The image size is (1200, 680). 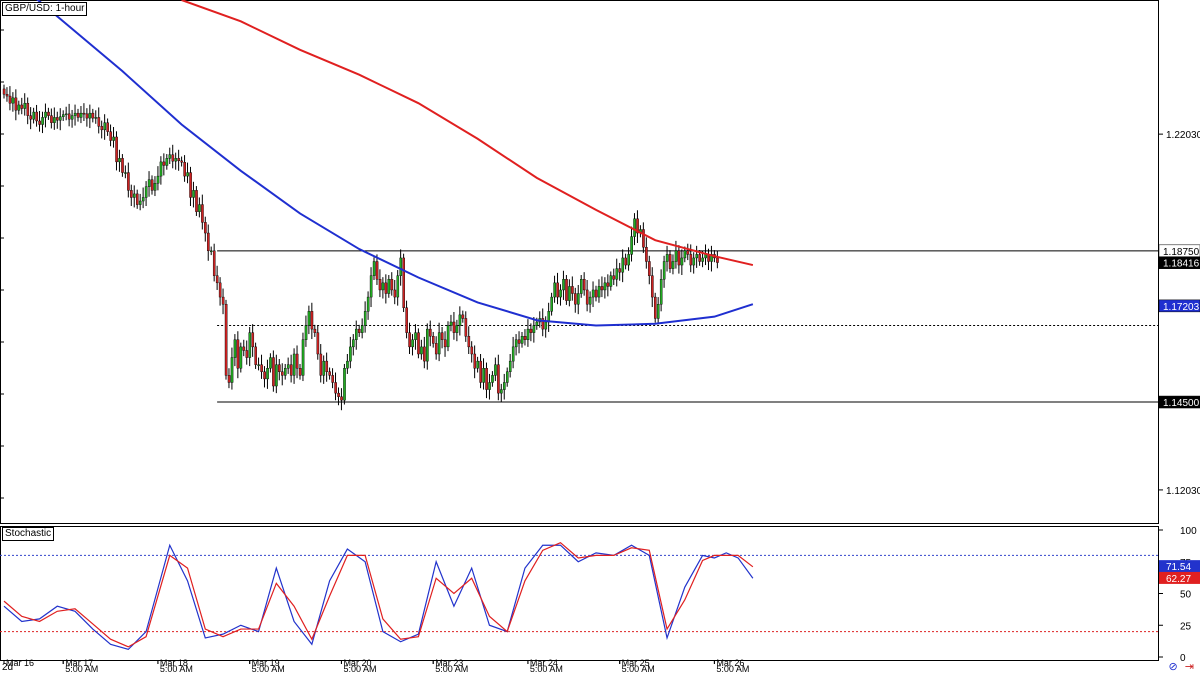 What do you see at coordinates (1178, 567) in the screenshot?
I see `stochastic-value-label: 71.54` at bounding box center [1178, 567].